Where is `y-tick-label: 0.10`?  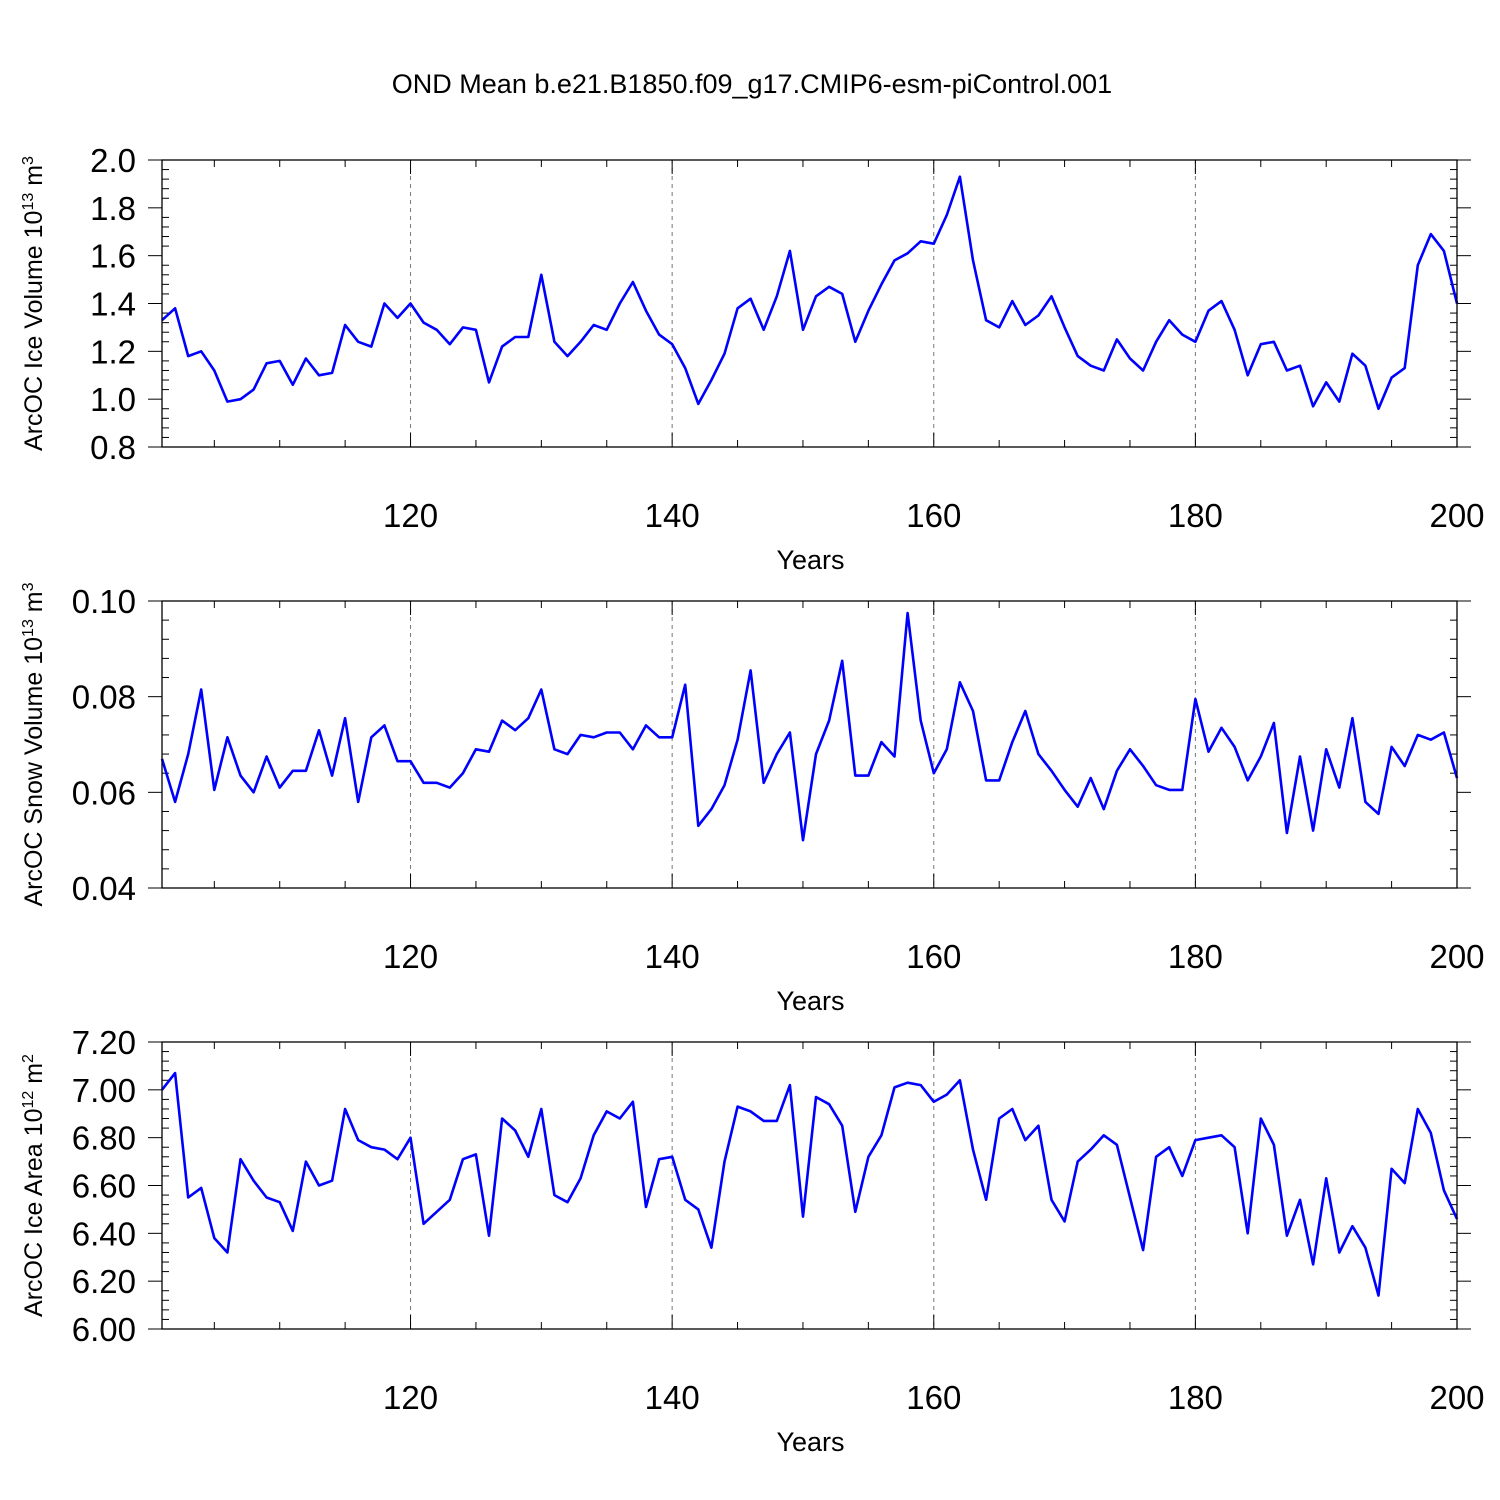 y-tick-label: 0.10 is located at coordinates (104, 601).